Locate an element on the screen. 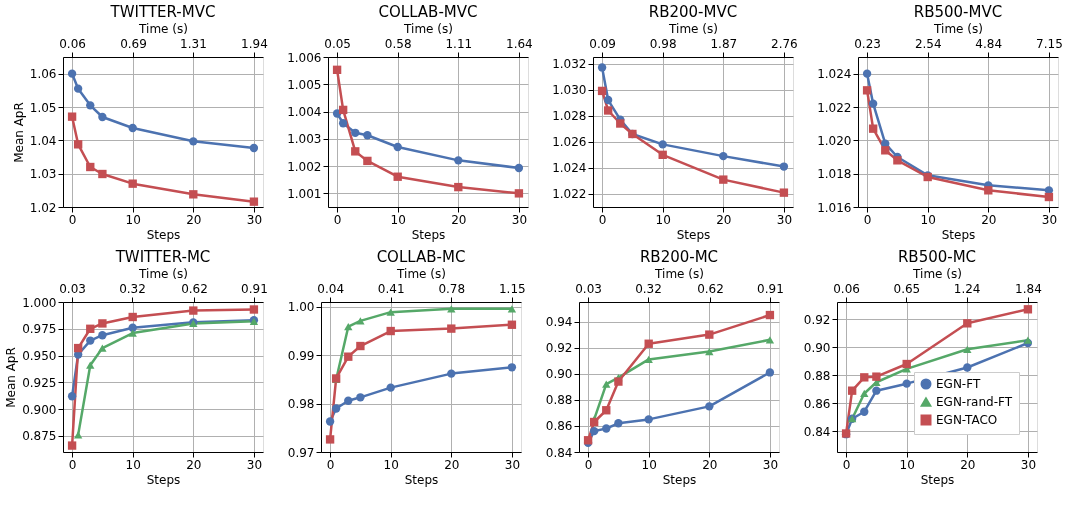 The width and height of the screenshot is (1067, 518). x2-tick-label: 0.69 is located at coordinates (133, 43).